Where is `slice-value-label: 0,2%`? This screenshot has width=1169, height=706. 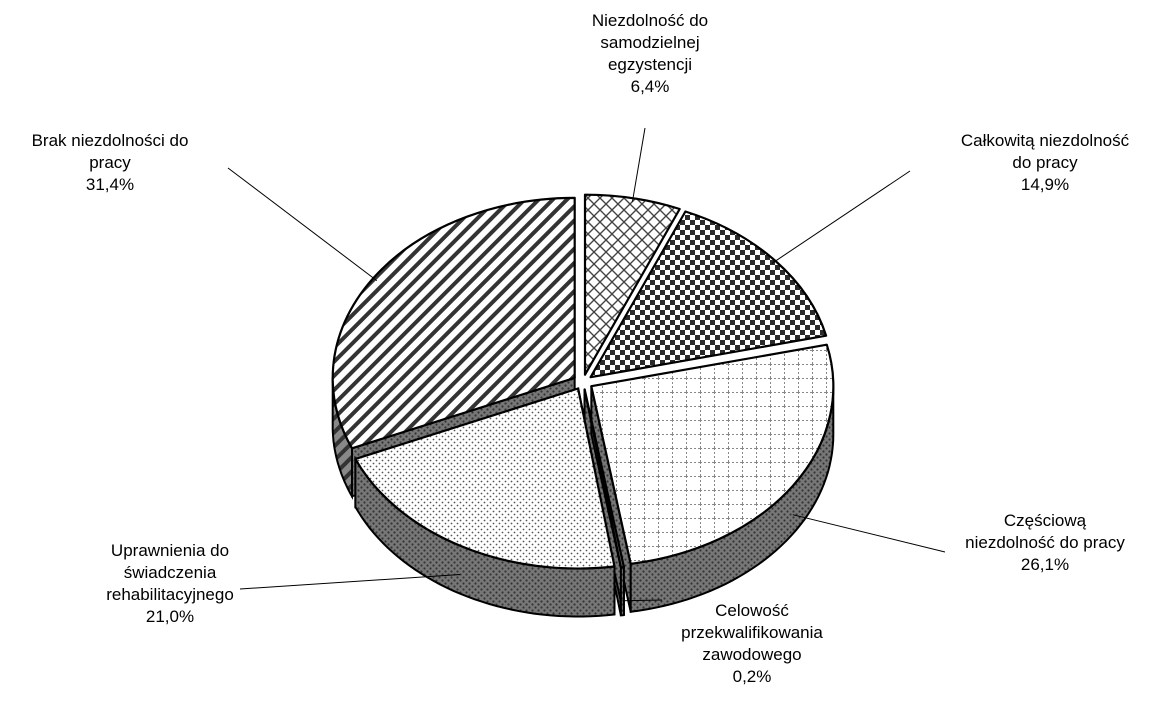 slice-value-label: 0,2% is located at coordinates (752, 676).